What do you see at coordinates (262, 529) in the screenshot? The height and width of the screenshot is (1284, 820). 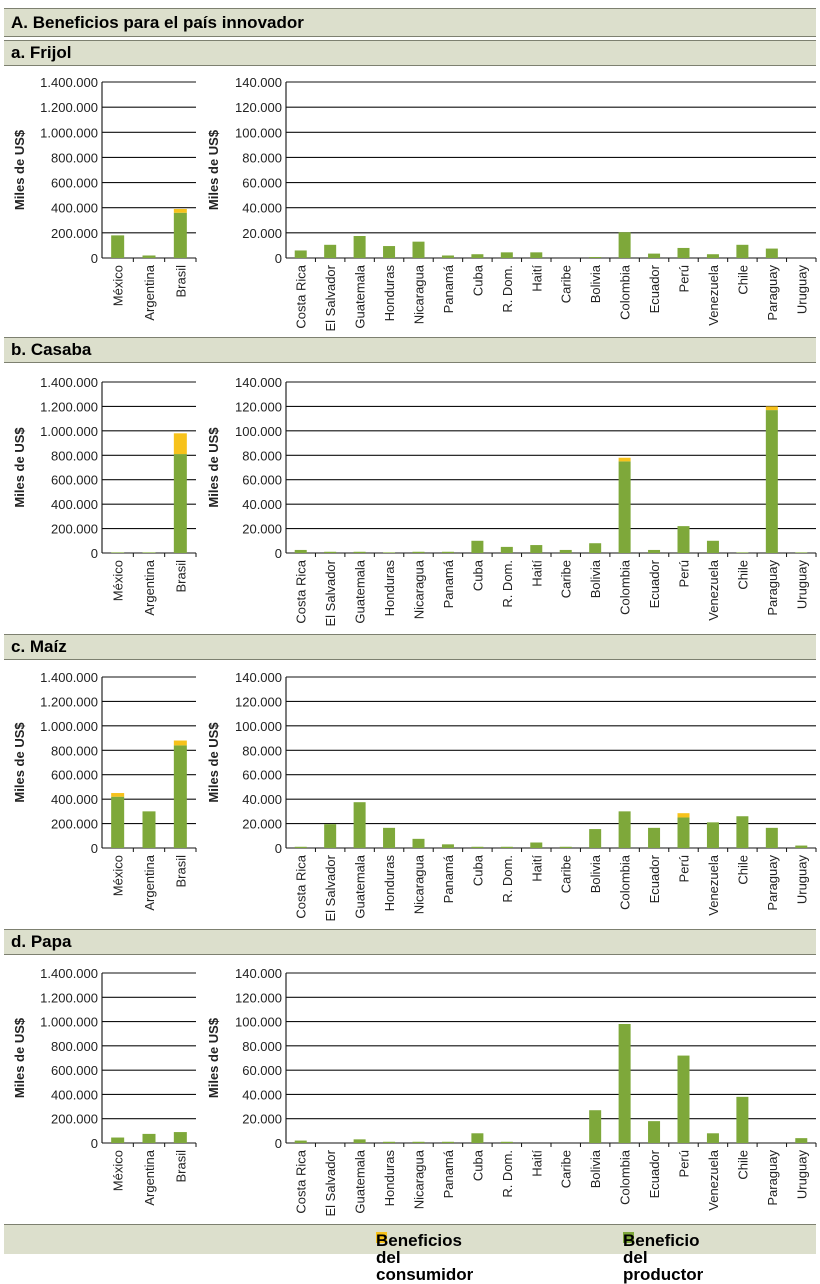 I see `y-tick-label-b-casaba-small-6: 20.000` at bounding box center [262, 529].